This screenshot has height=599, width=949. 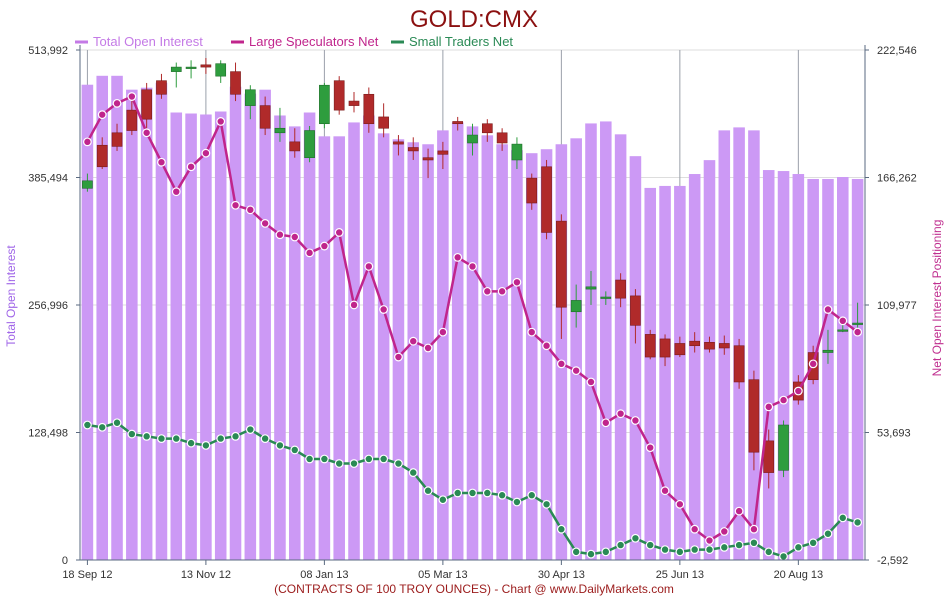 I want to click on legend-item-total-open-interest: Total Open Interest, so click(x=148, y=41).